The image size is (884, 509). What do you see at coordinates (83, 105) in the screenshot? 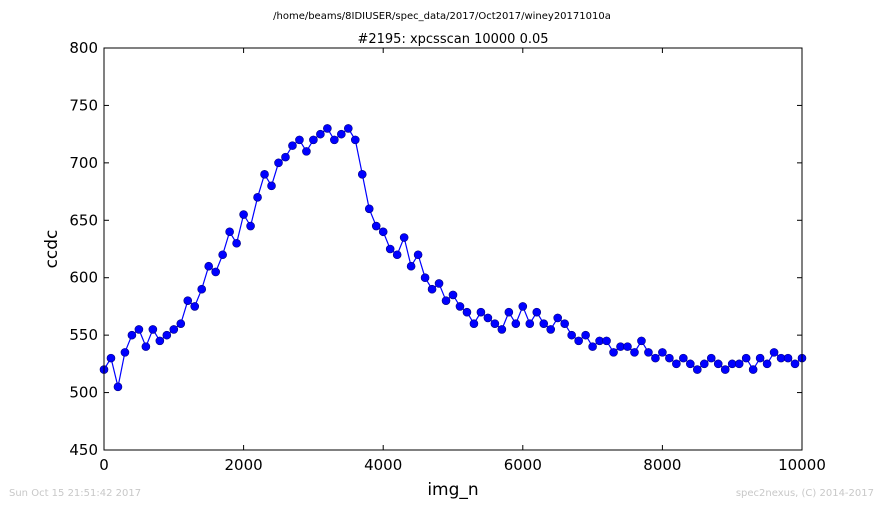
I see `y-tick-label: 750` at bounding box center [83, 105].